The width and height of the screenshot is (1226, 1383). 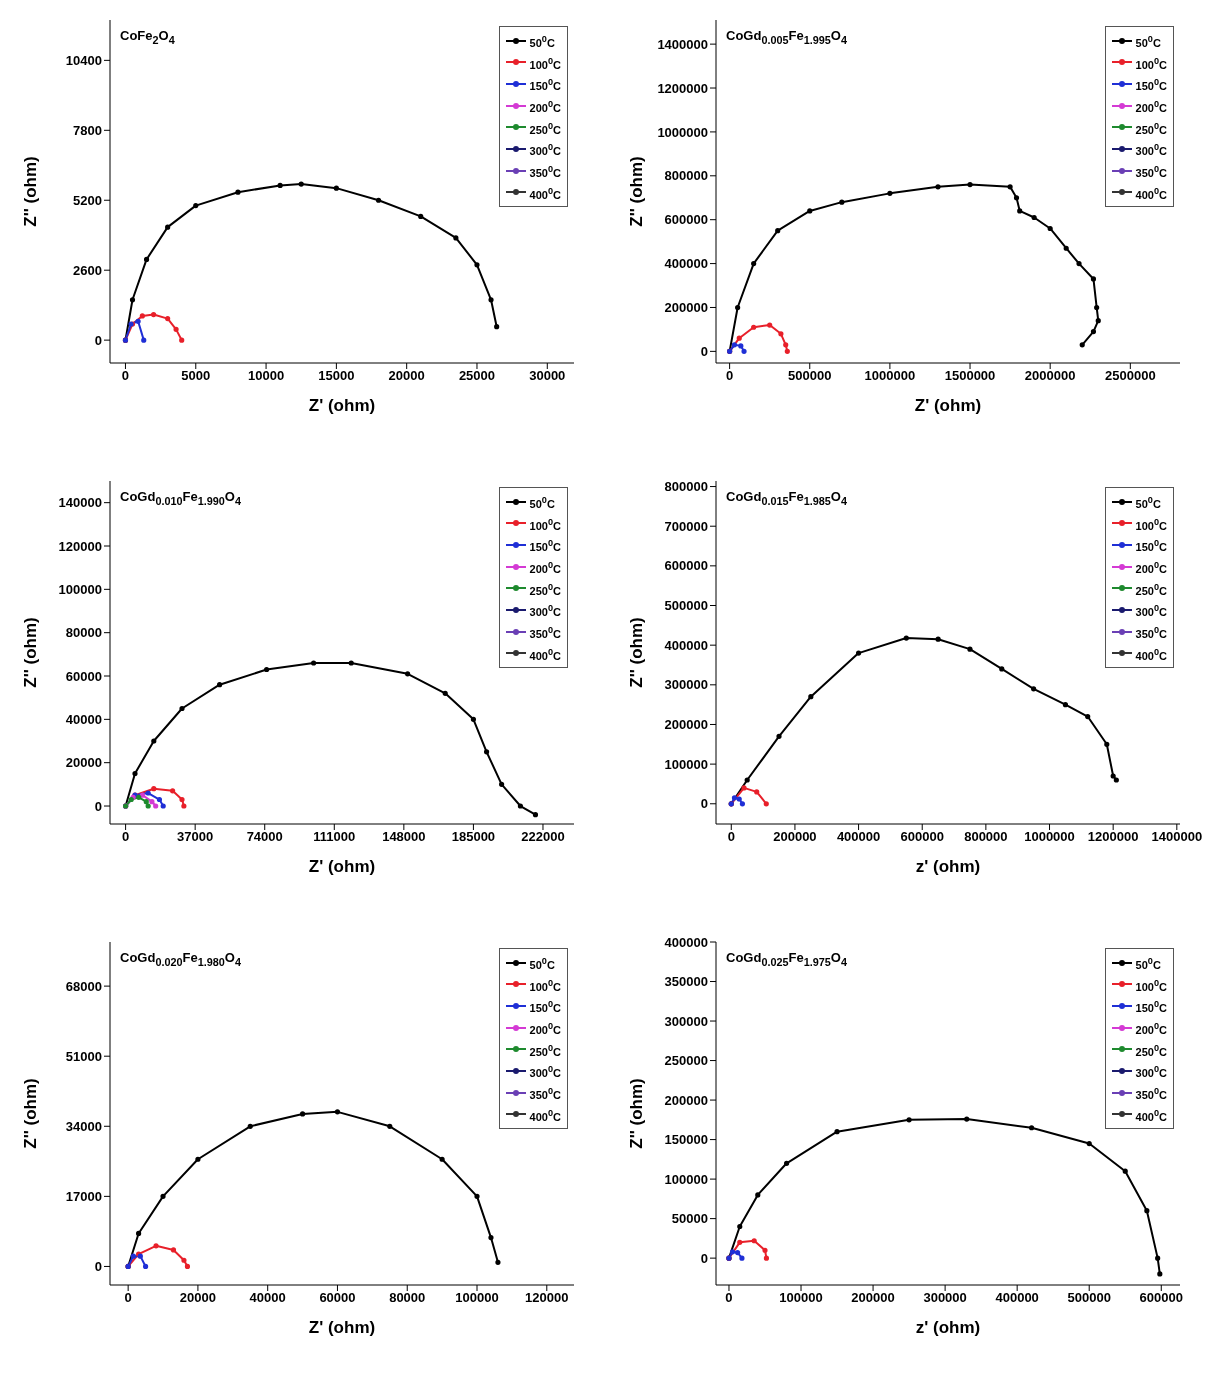 What do you see at coordinates (986, 837) in the screenshot?
I see `x-tick-label: 800000` at bounding box center [986, 837].